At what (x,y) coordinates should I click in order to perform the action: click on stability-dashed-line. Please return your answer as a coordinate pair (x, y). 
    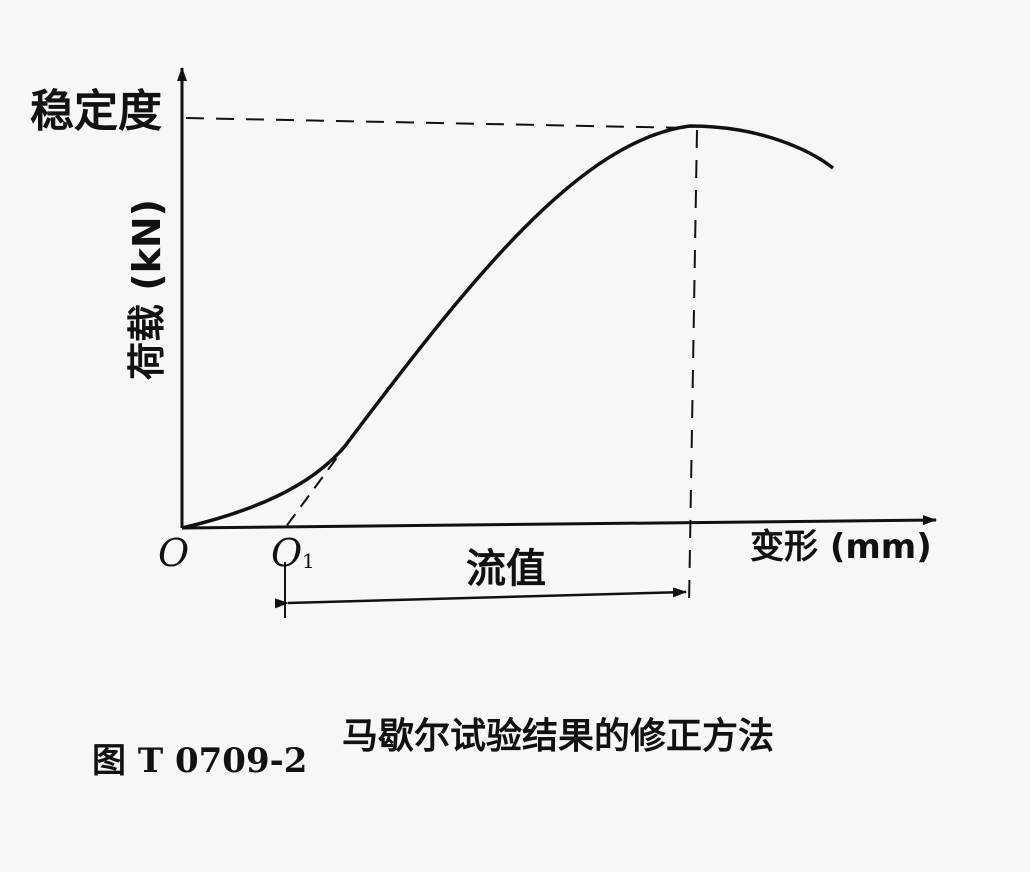
    Looking at the image, I should click on (438, 123).